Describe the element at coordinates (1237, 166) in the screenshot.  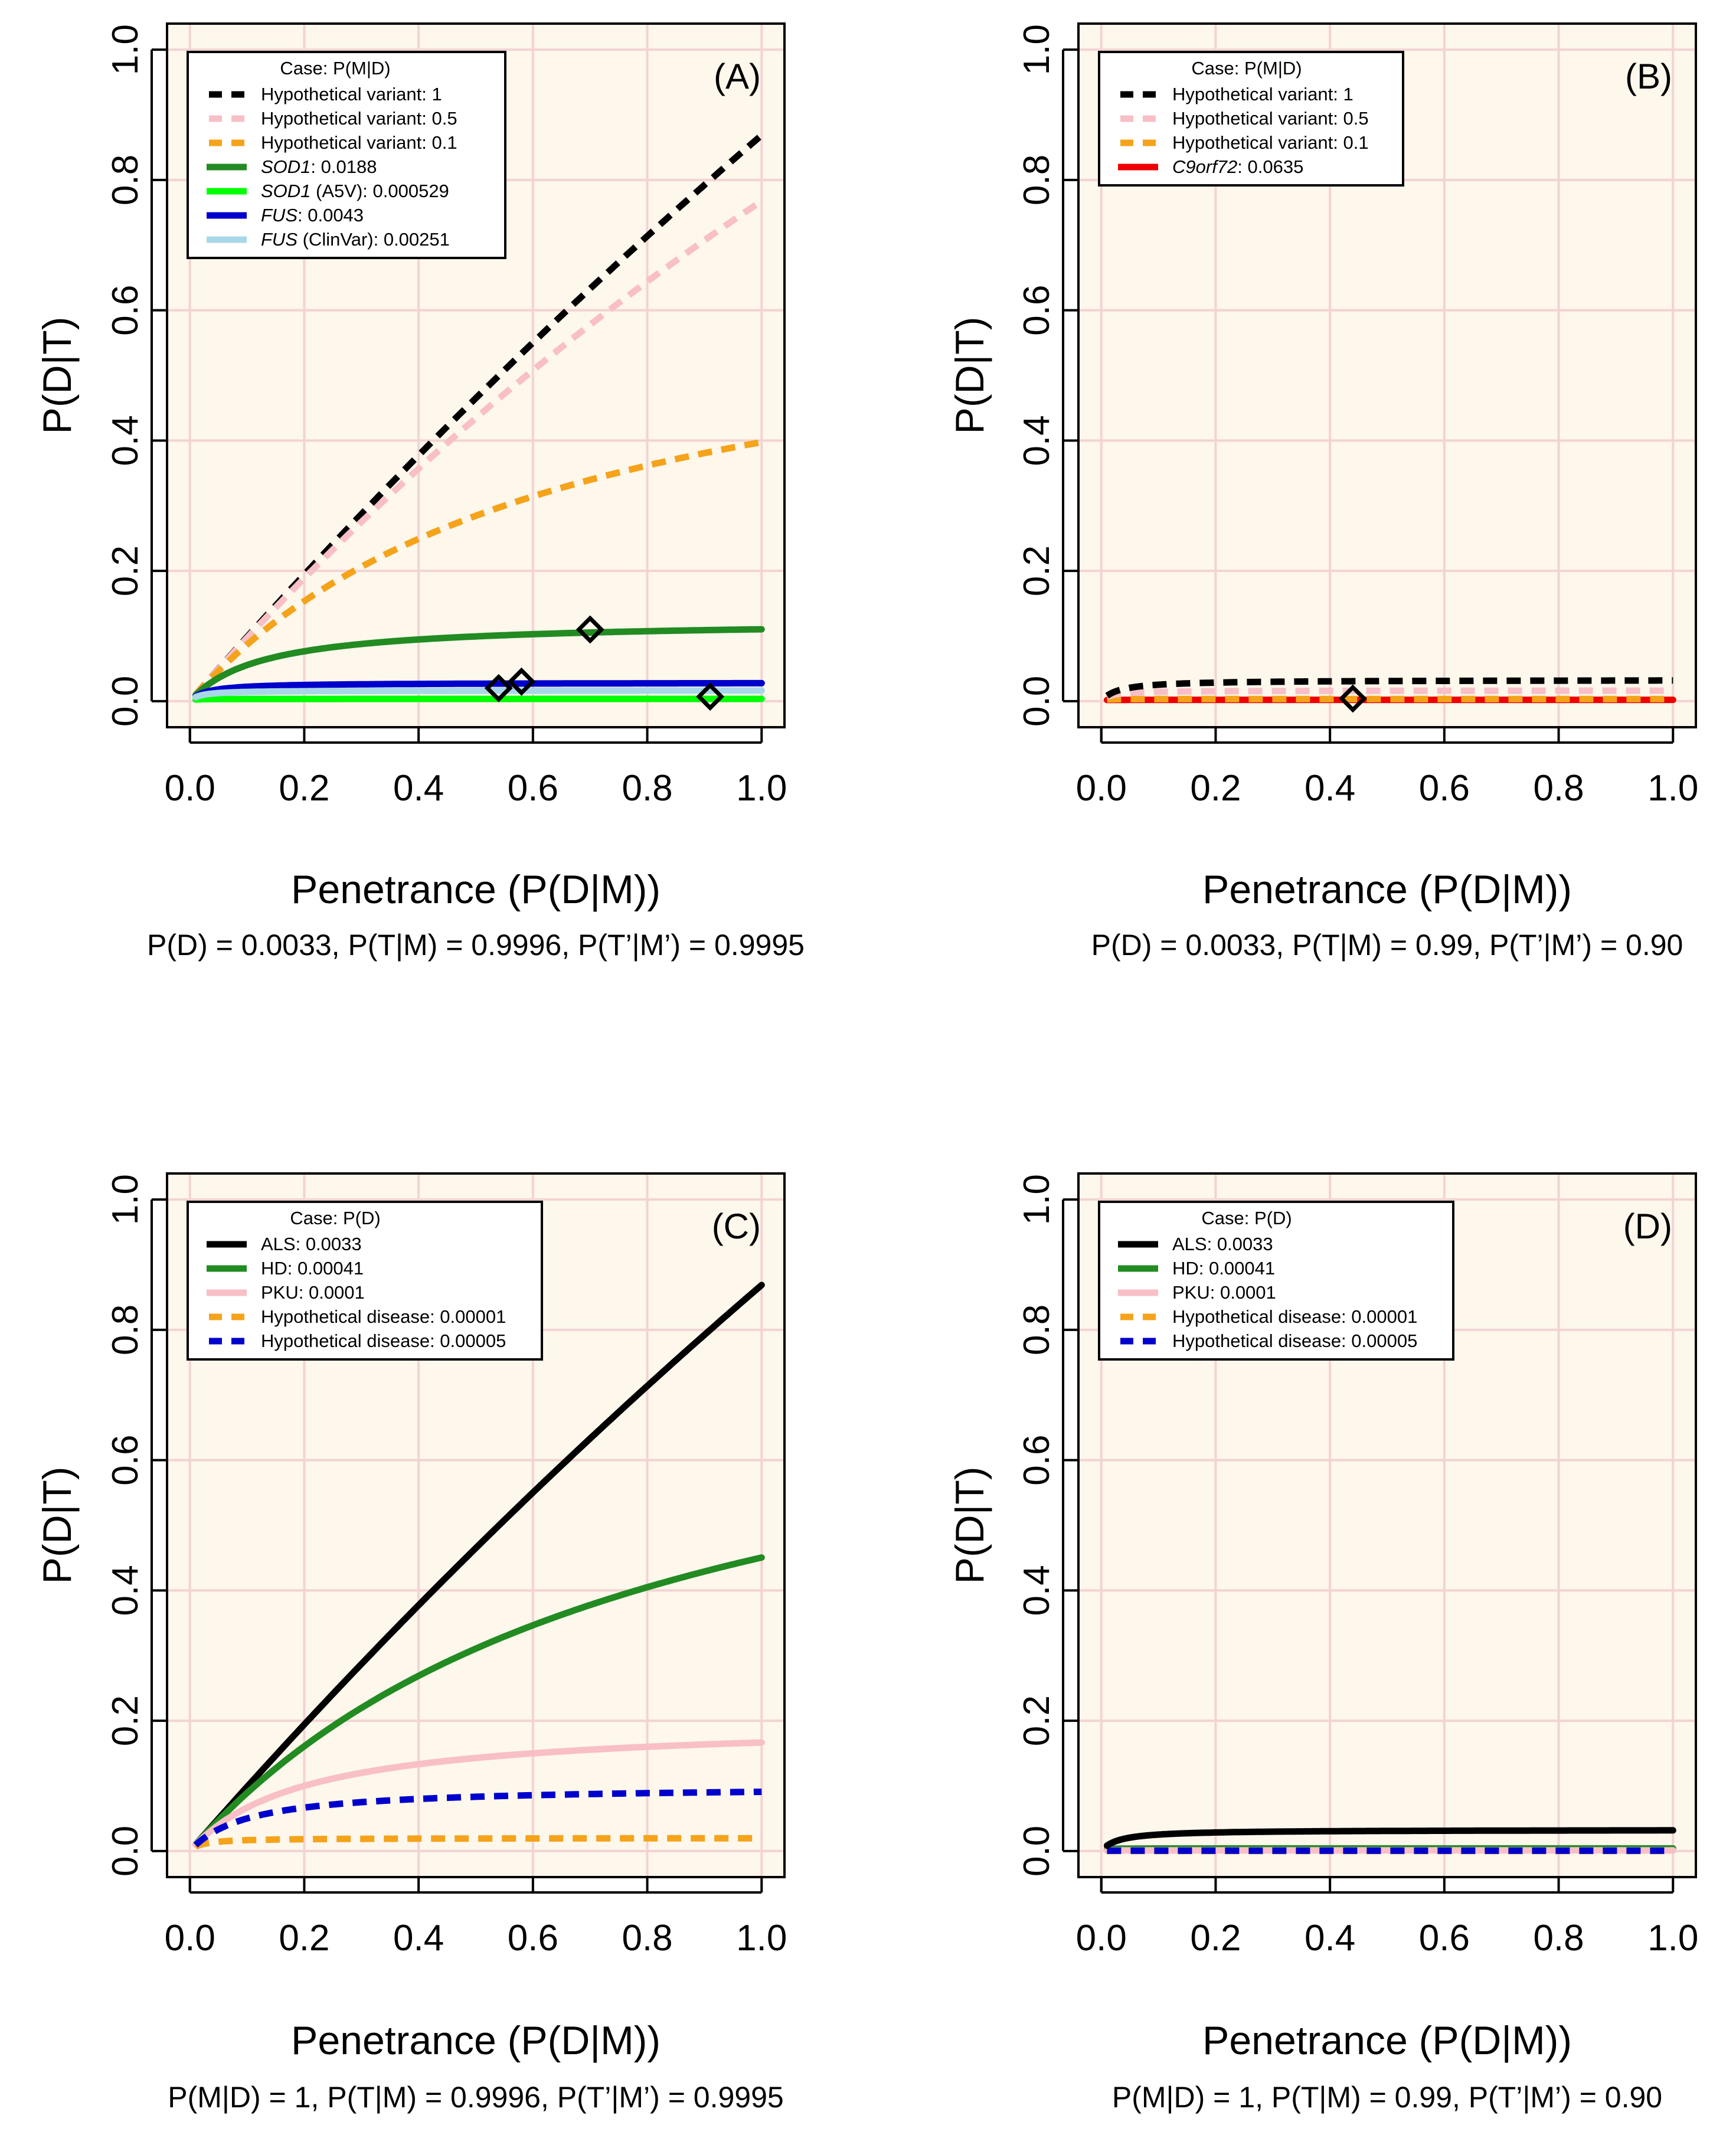
I see `legend-entry-label: C9orf72: 0.0635` at that location.